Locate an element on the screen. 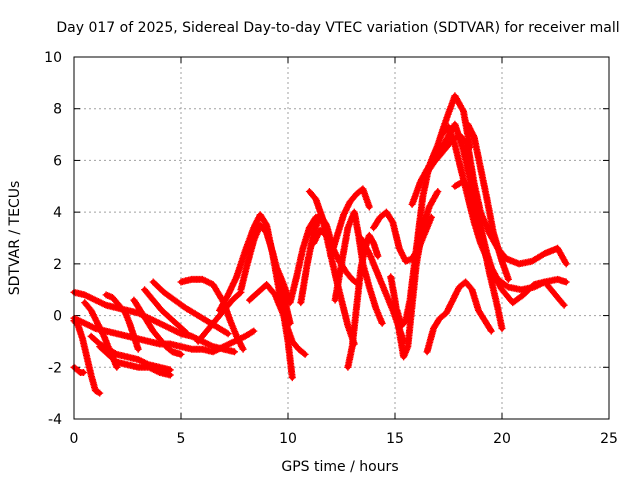 This screenshot has height=480, width=640. series-arc9 is located at coordinates (157, 327).